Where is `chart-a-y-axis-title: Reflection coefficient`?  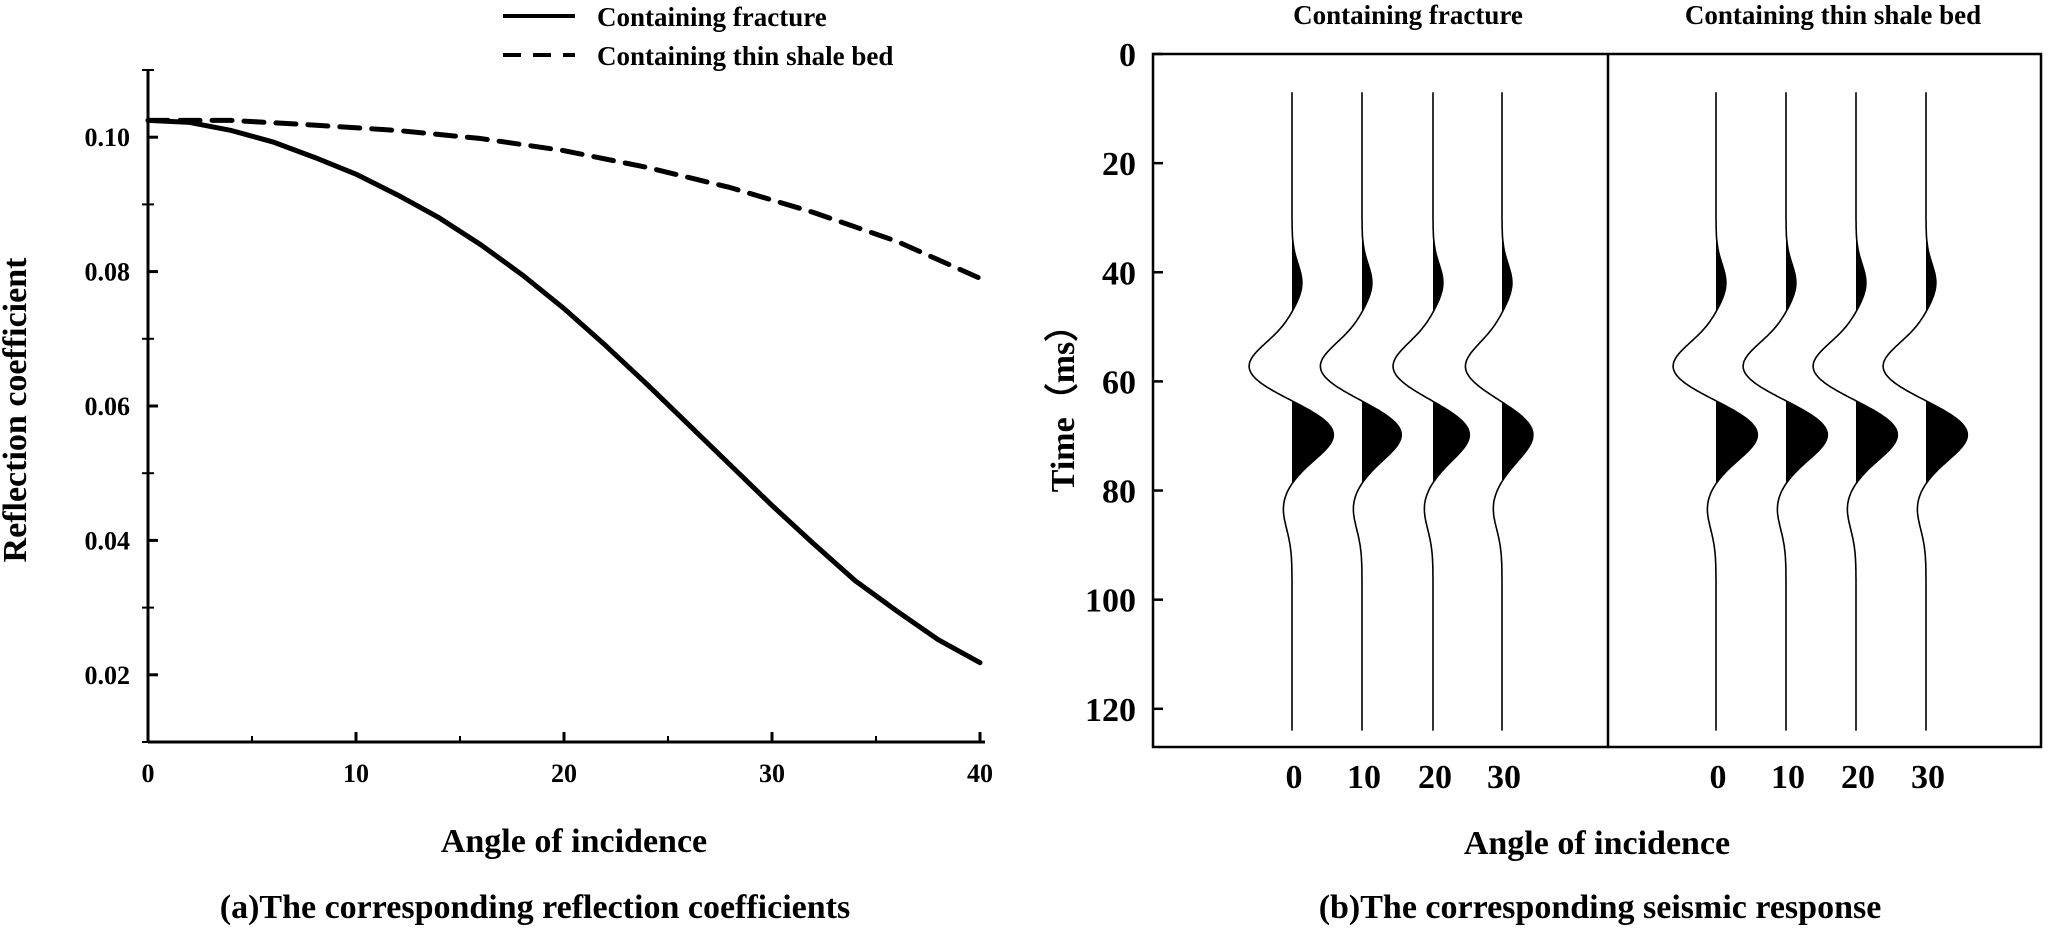
chart-a-y-axis-title: Reflection coefficient is located at coordinates (17, 410).